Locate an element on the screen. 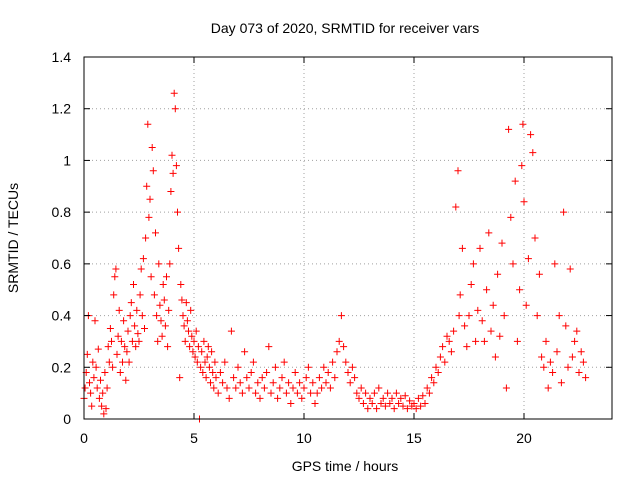  y-tick-label: 0 is located at coordinates (67, 419).